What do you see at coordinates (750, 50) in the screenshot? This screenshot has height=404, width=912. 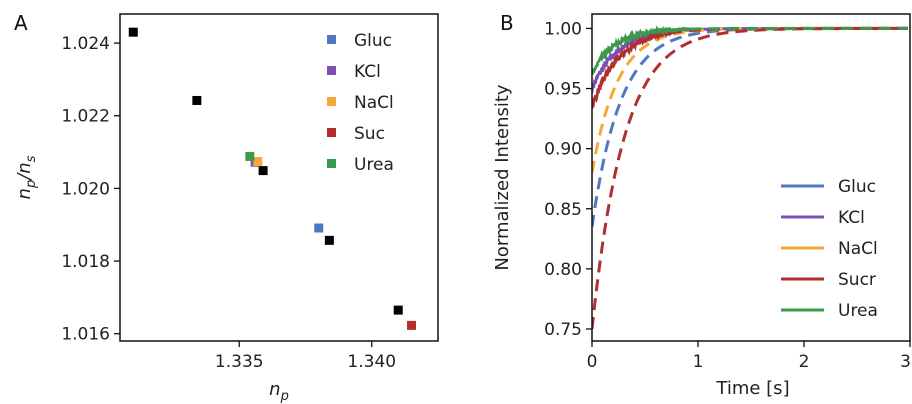 I see `series-fit-urea` at bounding box center [750, 50].